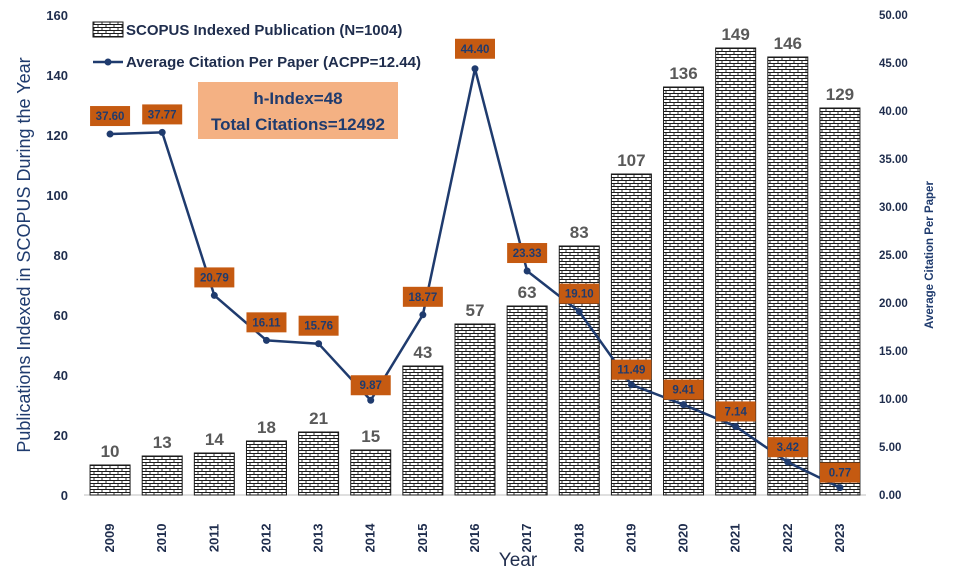  I want to click on bar-value-label: 129, so click(840, 94).